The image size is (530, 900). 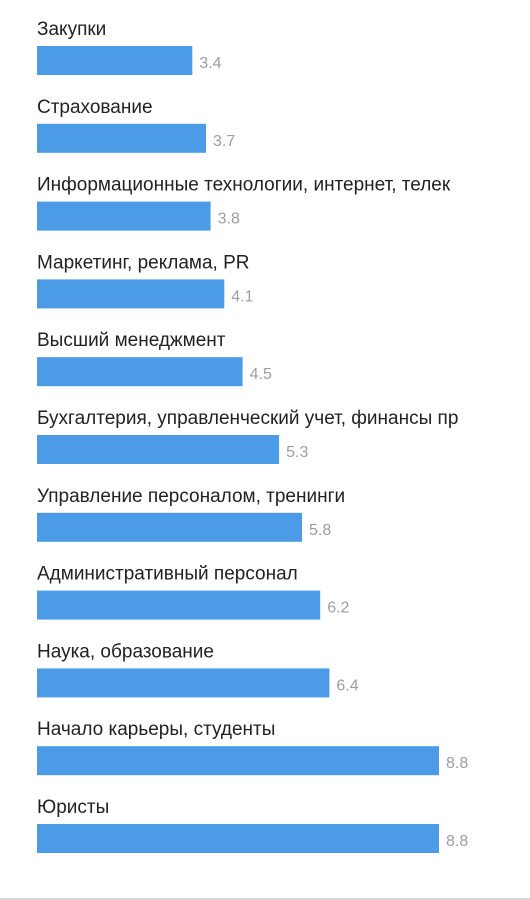 What do you see at coordinates (131, 340) in the screenshot?
I see `category-label: Высший менеджмент` at bounding box center [131, 340].